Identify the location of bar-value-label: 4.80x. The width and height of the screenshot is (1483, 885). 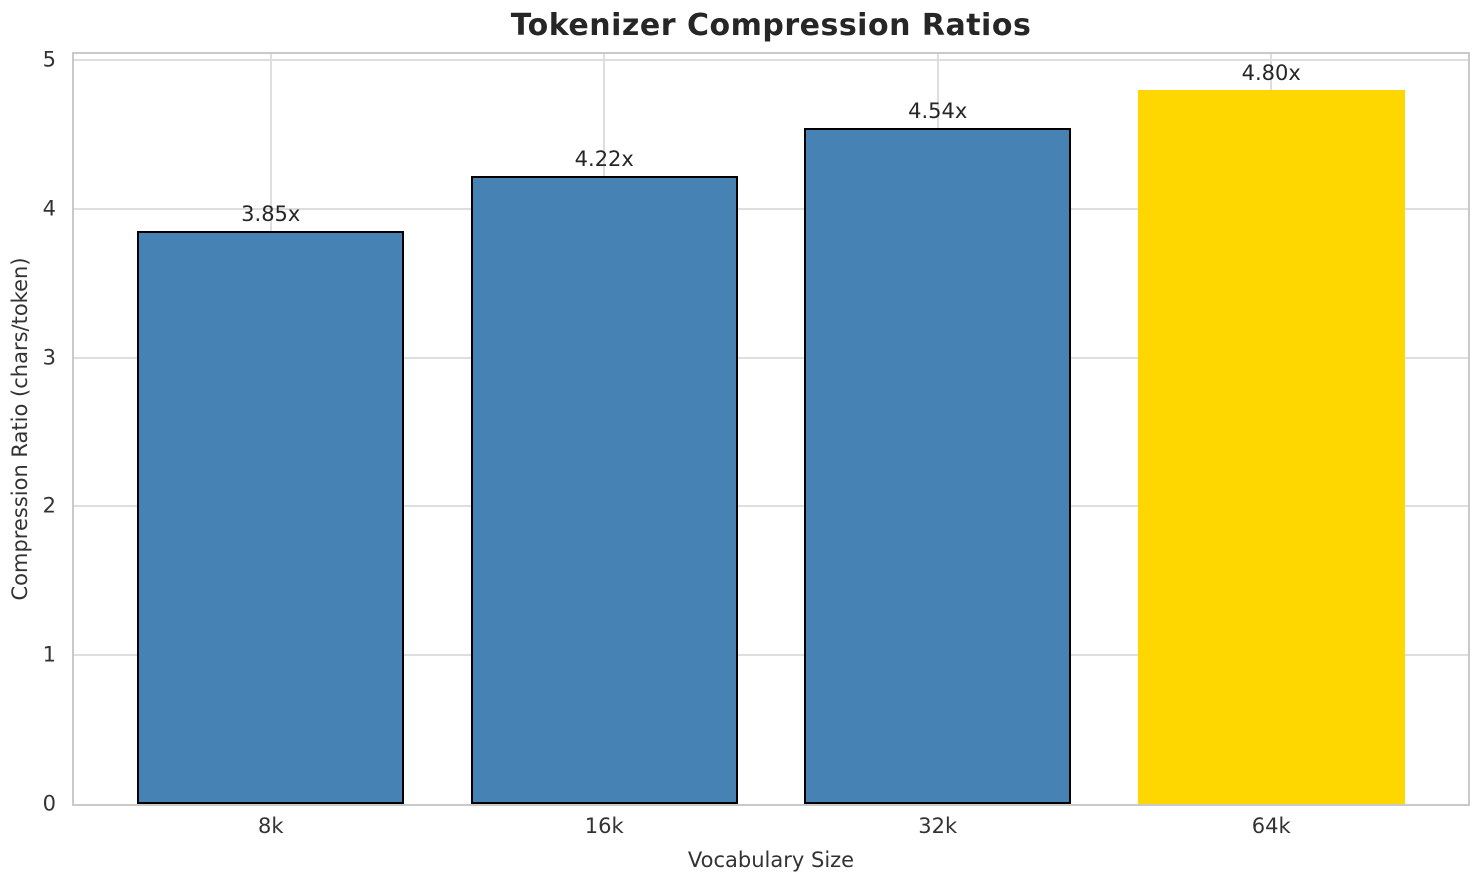
(1271, 72).